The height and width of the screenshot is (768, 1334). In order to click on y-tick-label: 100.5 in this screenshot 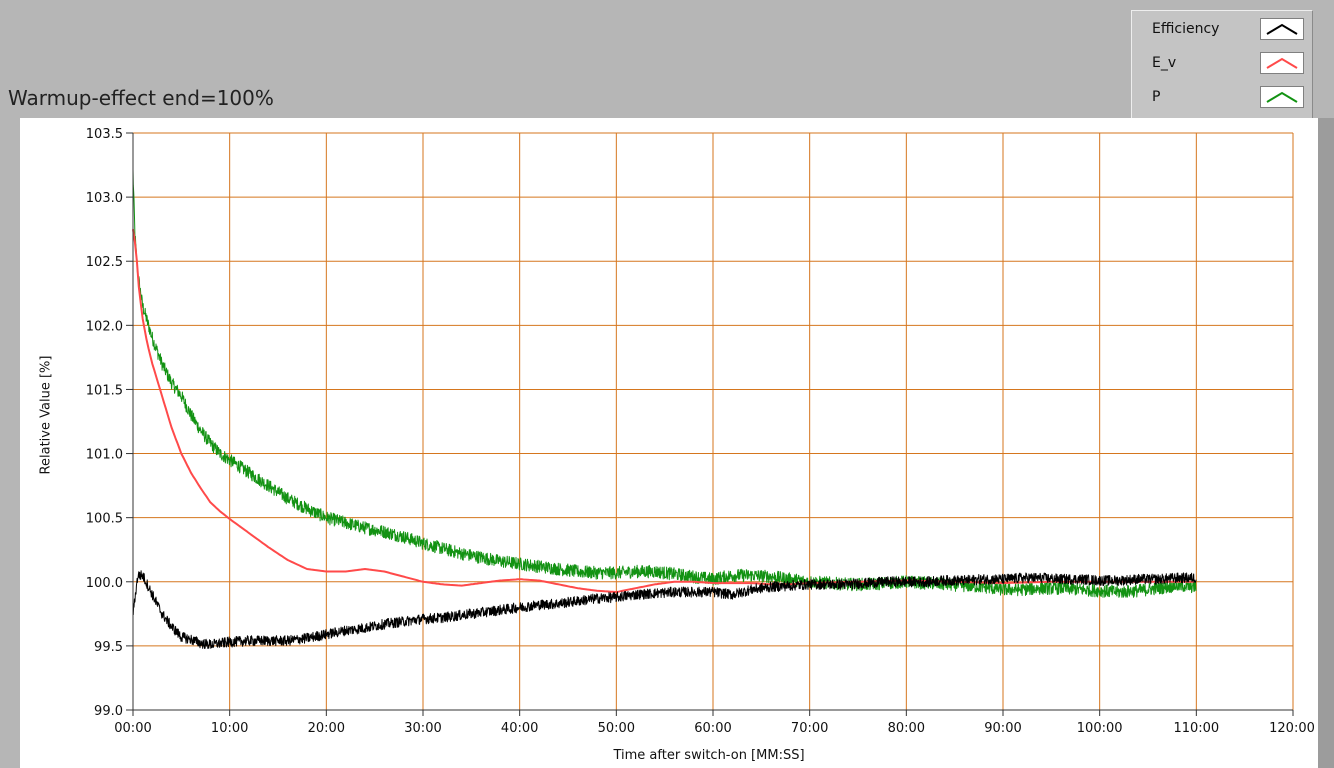, I will do `click(104, 519)`.